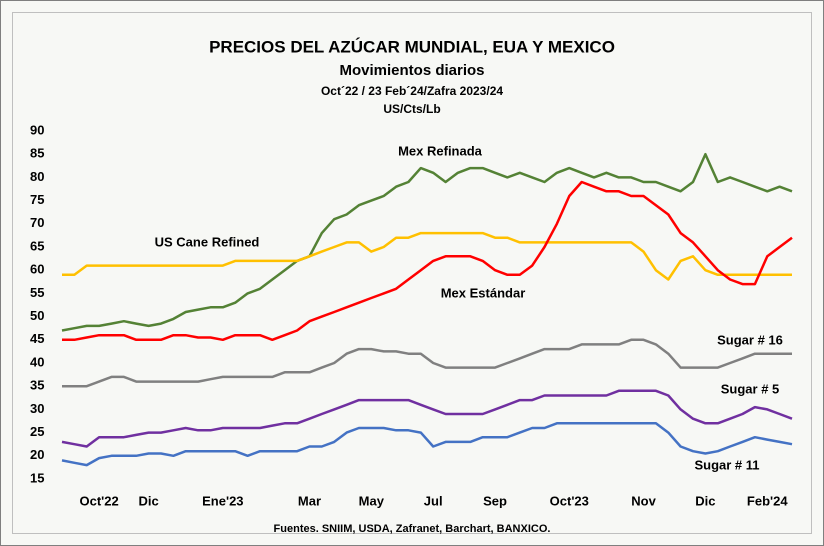 The image size is (824, 546). Describe the element at coordinates (750, 339) in the screenshot. I see `series-label: Sugar # 16` at that location.